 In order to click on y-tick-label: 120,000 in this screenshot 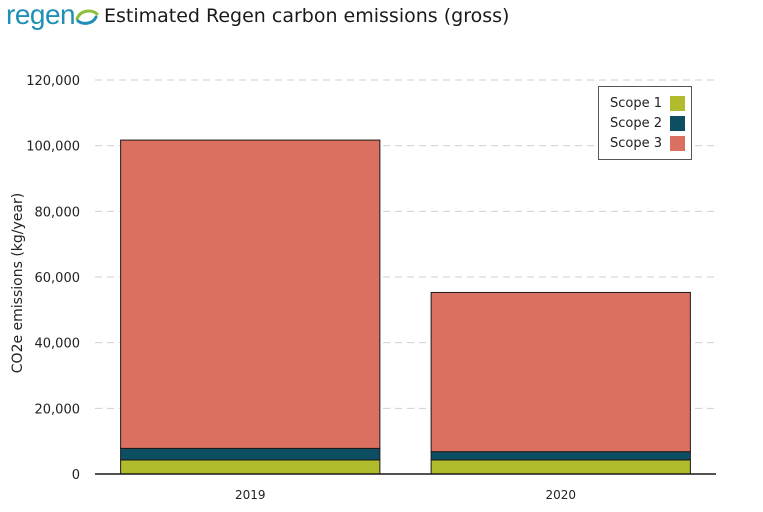, I will do `click(53, 81)`.